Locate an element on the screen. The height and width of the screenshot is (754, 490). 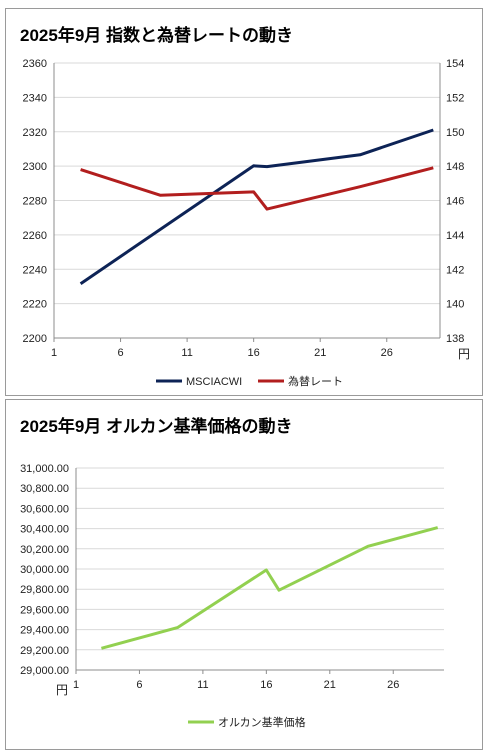
y-right-tick-label: 140 is located at coordinates (455, 305).